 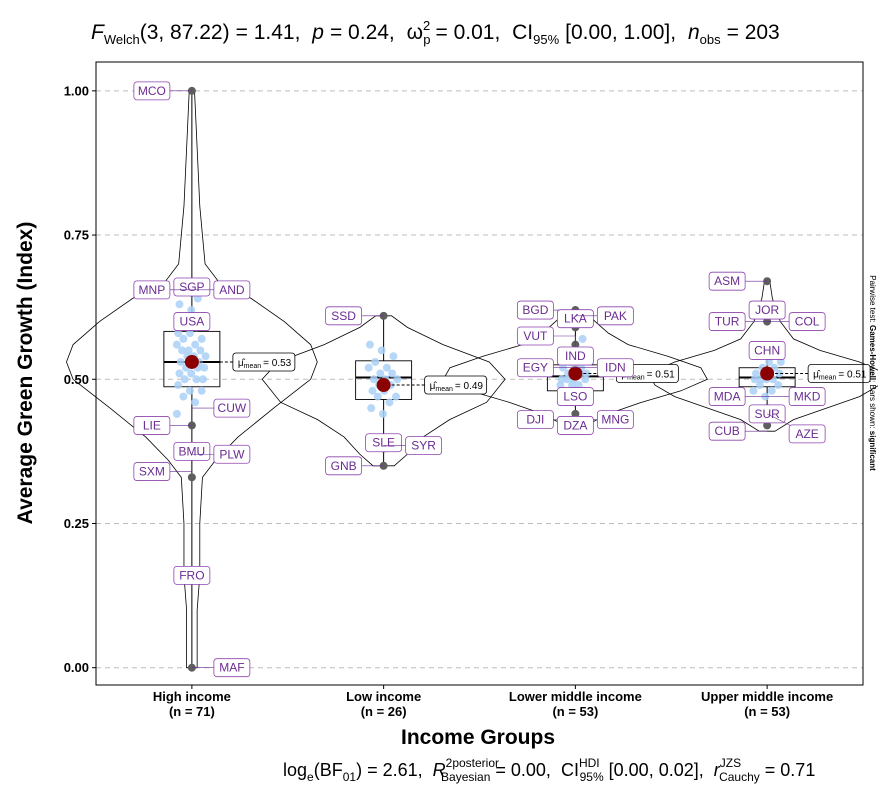 What do you see at coordinates (575, 696) in the screenshot?
I see `x-tick-label: Lower middle income` at bounding box center [575, 696].